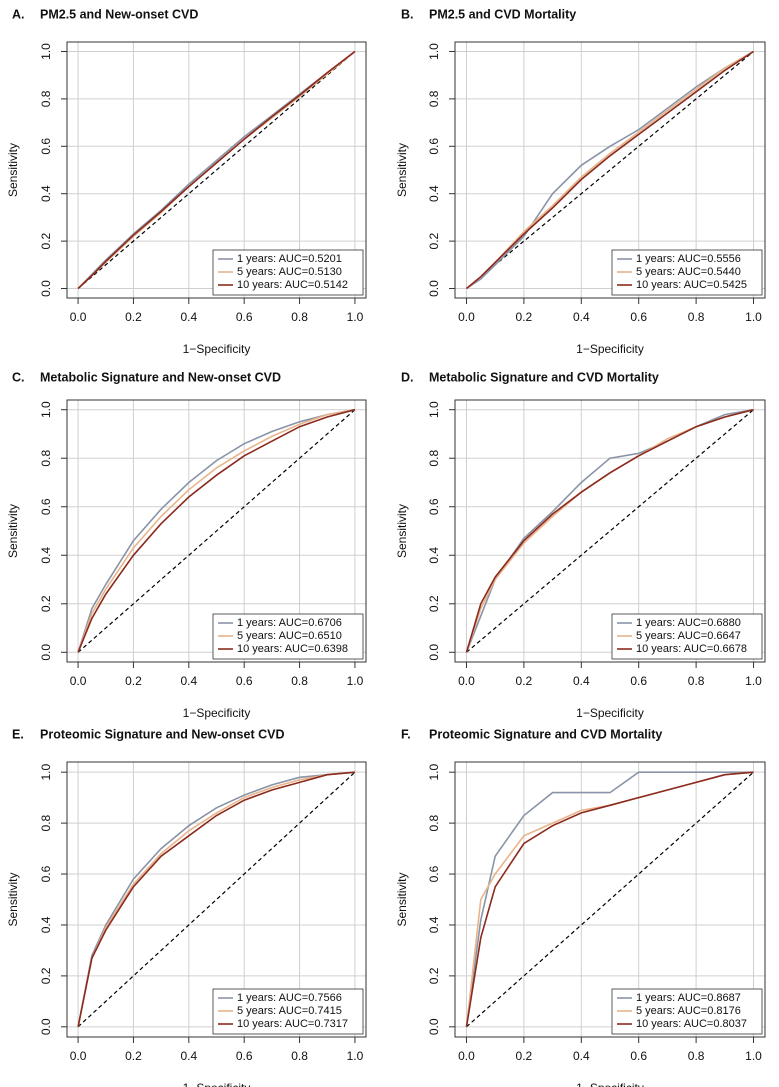 Image resolution: width=779 pixels, height=1087 pixels. I want to click on panel-label: C., so click(18, 377).